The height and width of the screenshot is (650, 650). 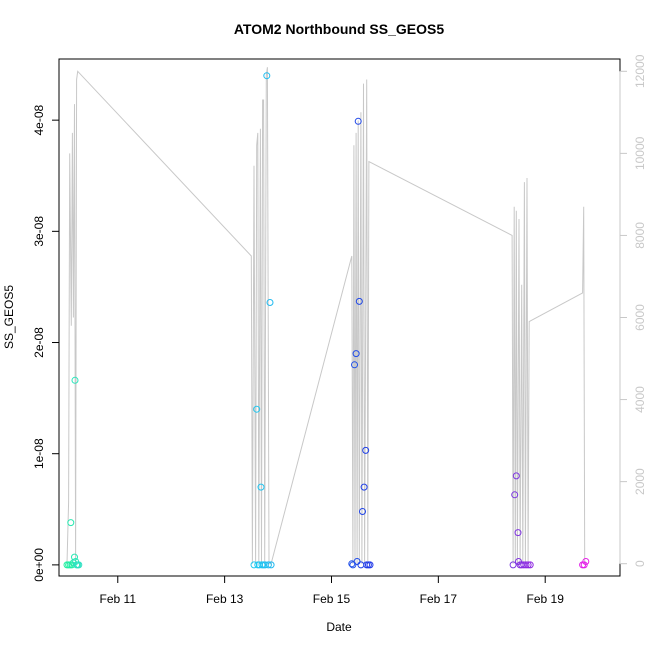 I want to click on chart-title: ATOM2 Northbound SS_GEOS5, so click(x=339, y=29).